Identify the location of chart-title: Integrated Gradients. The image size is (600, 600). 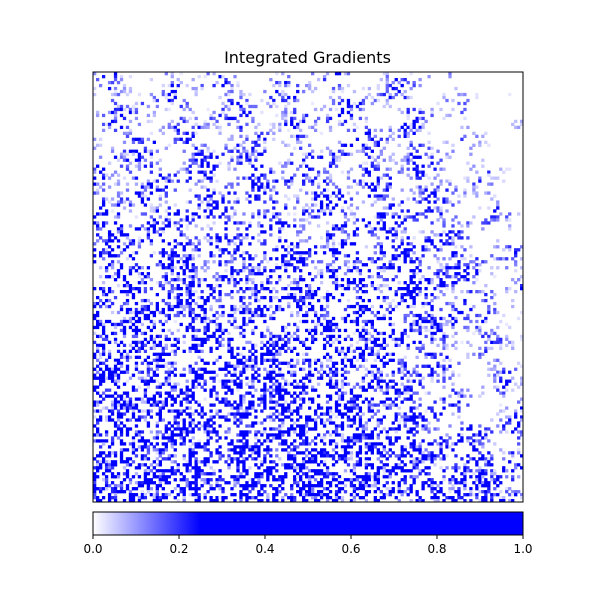
(307, 57).